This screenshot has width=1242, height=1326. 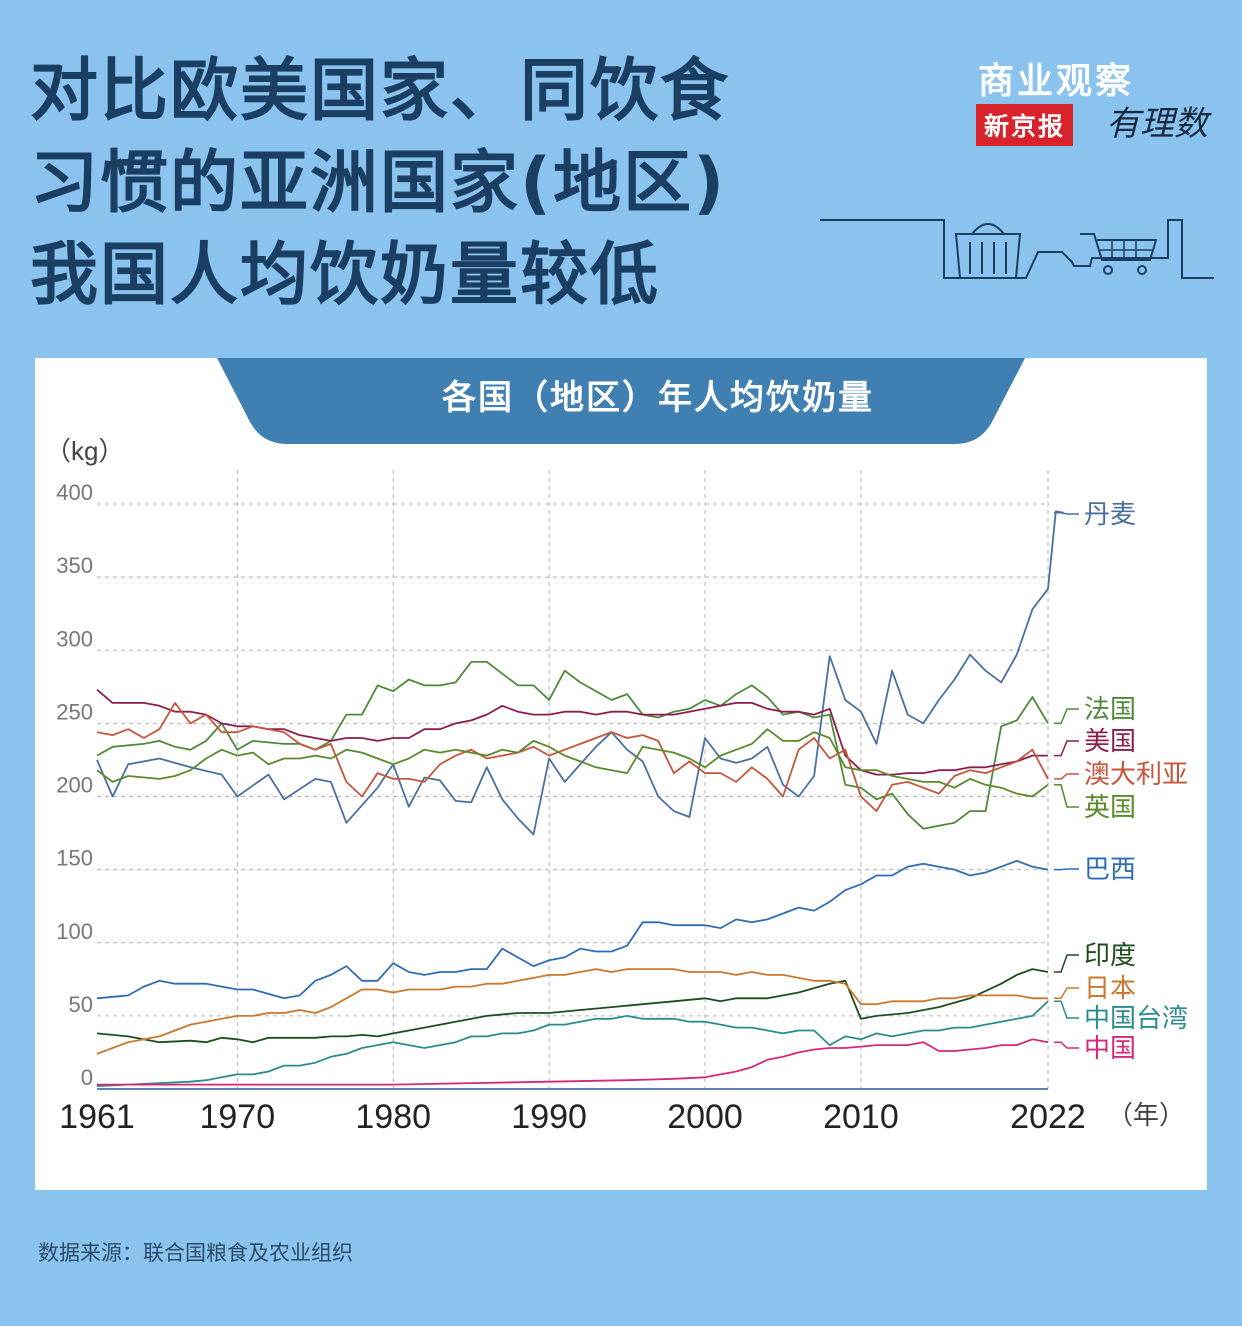 I want to click on y-tick-label: 300, so click(x=74, y=638).